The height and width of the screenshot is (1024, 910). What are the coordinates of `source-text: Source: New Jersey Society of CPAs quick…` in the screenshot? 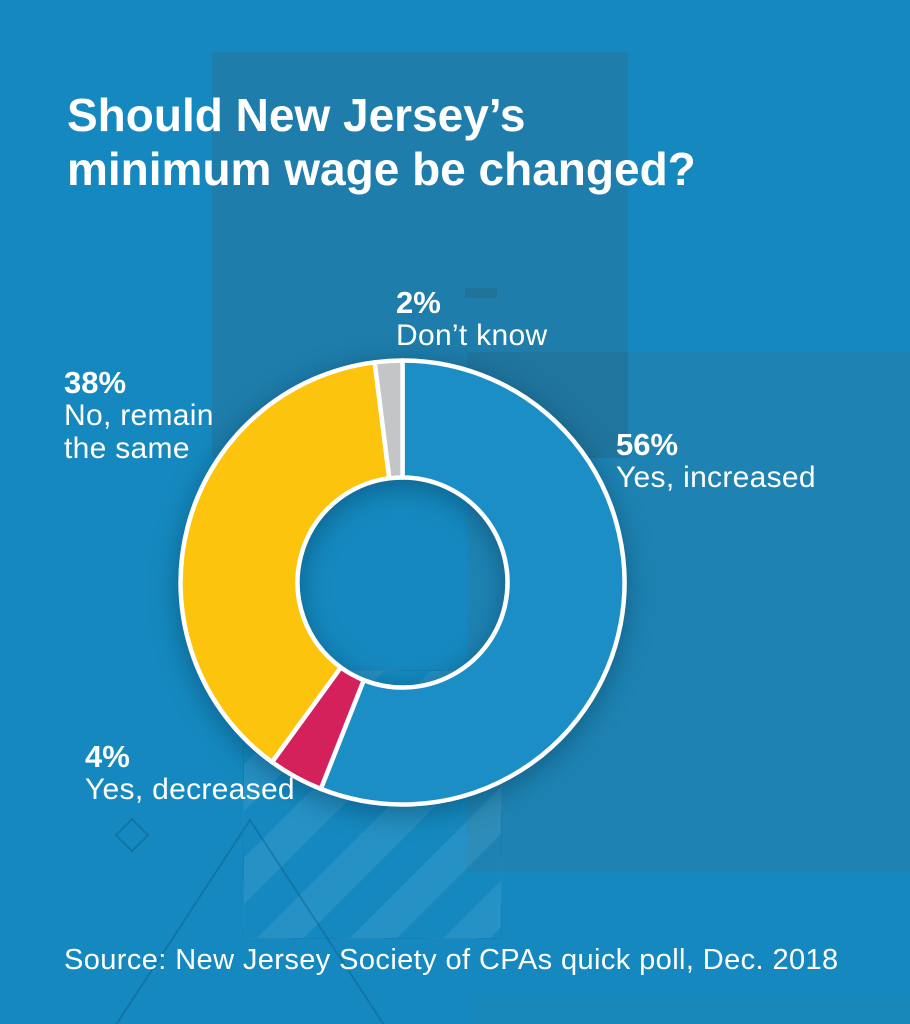 It's located at (451, 960).